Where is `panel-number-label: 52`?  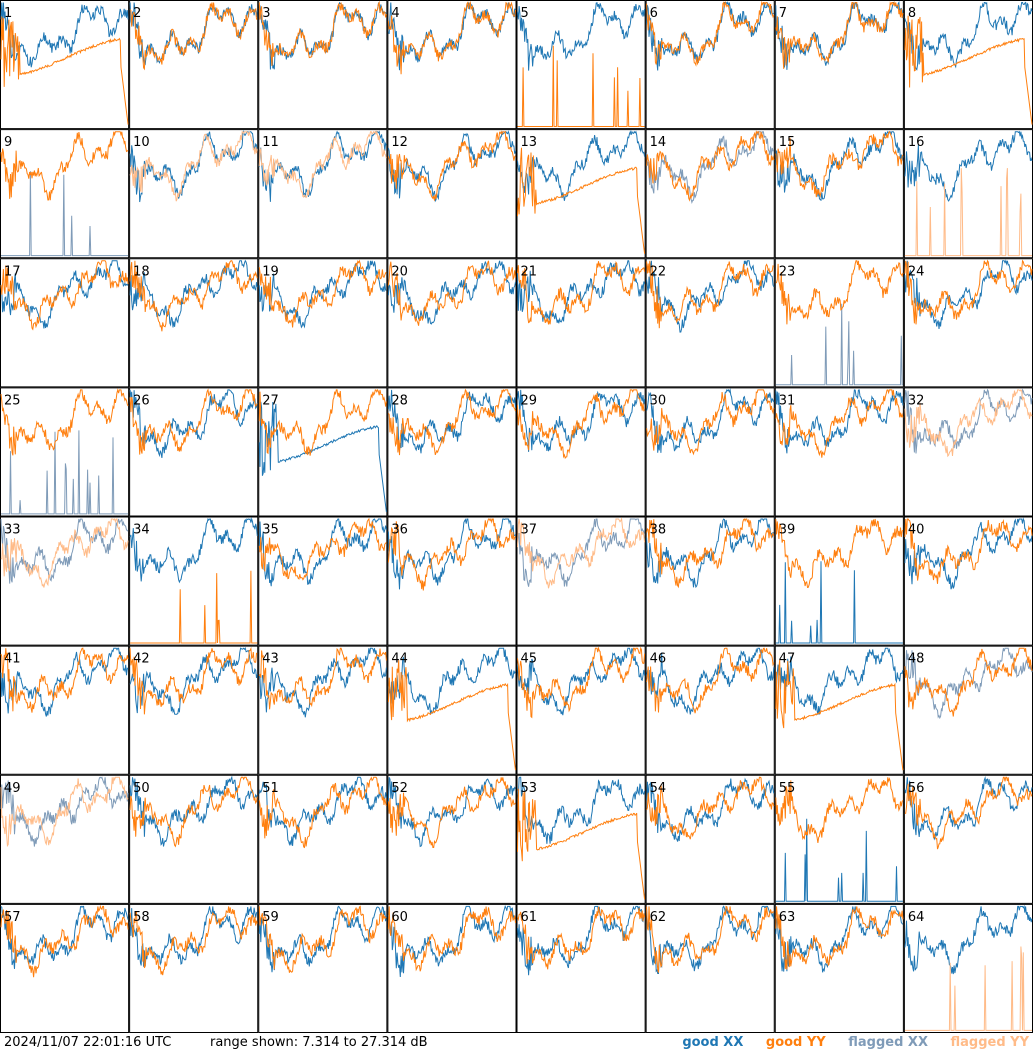 panel-number-label: 52 is located at coordinates (399, 788).